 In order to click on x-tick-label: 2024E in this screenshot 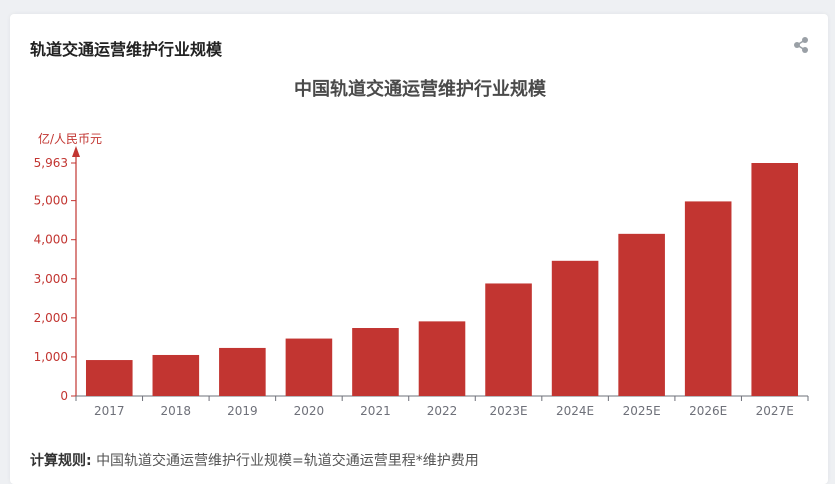, I will do `click(575, 411)`.